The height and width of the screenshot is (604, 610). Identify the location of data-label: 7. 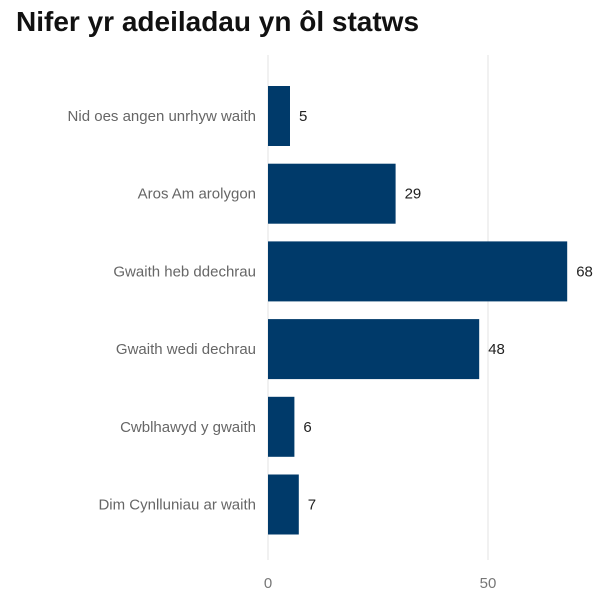
(312, 505).